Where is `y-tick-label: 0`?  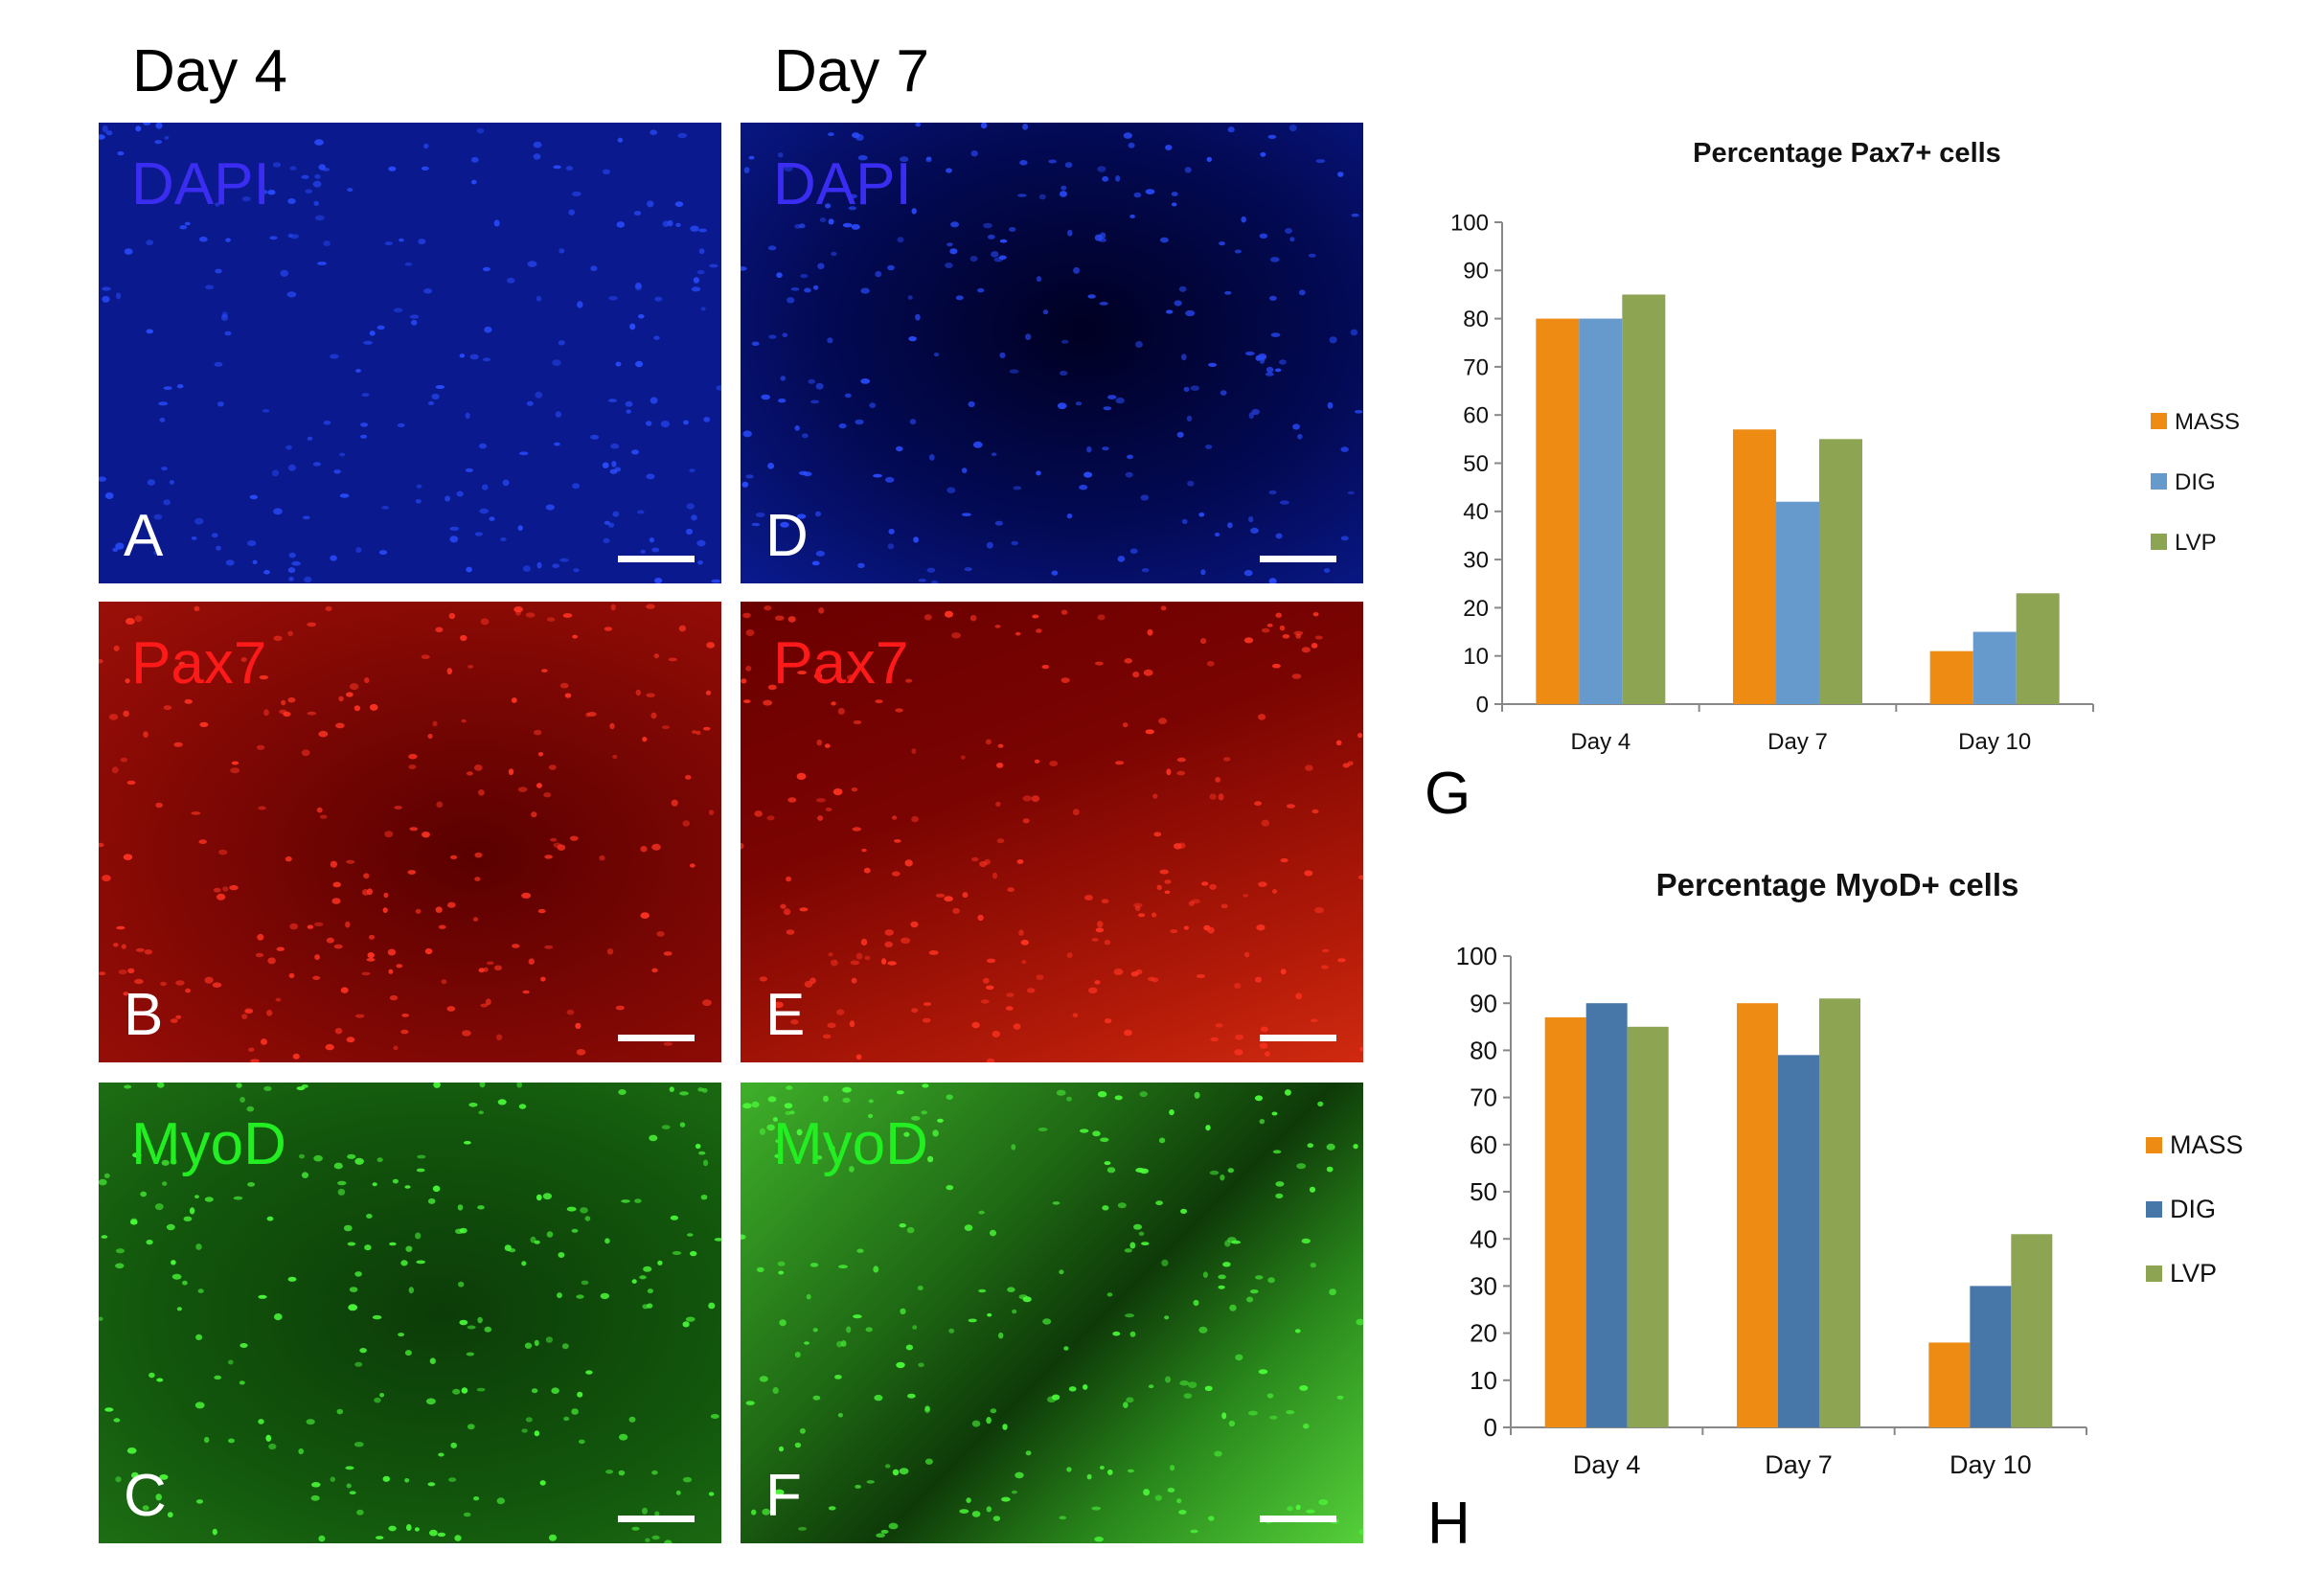 y-tick-label: 0 is located at coordinates (1482, 705).